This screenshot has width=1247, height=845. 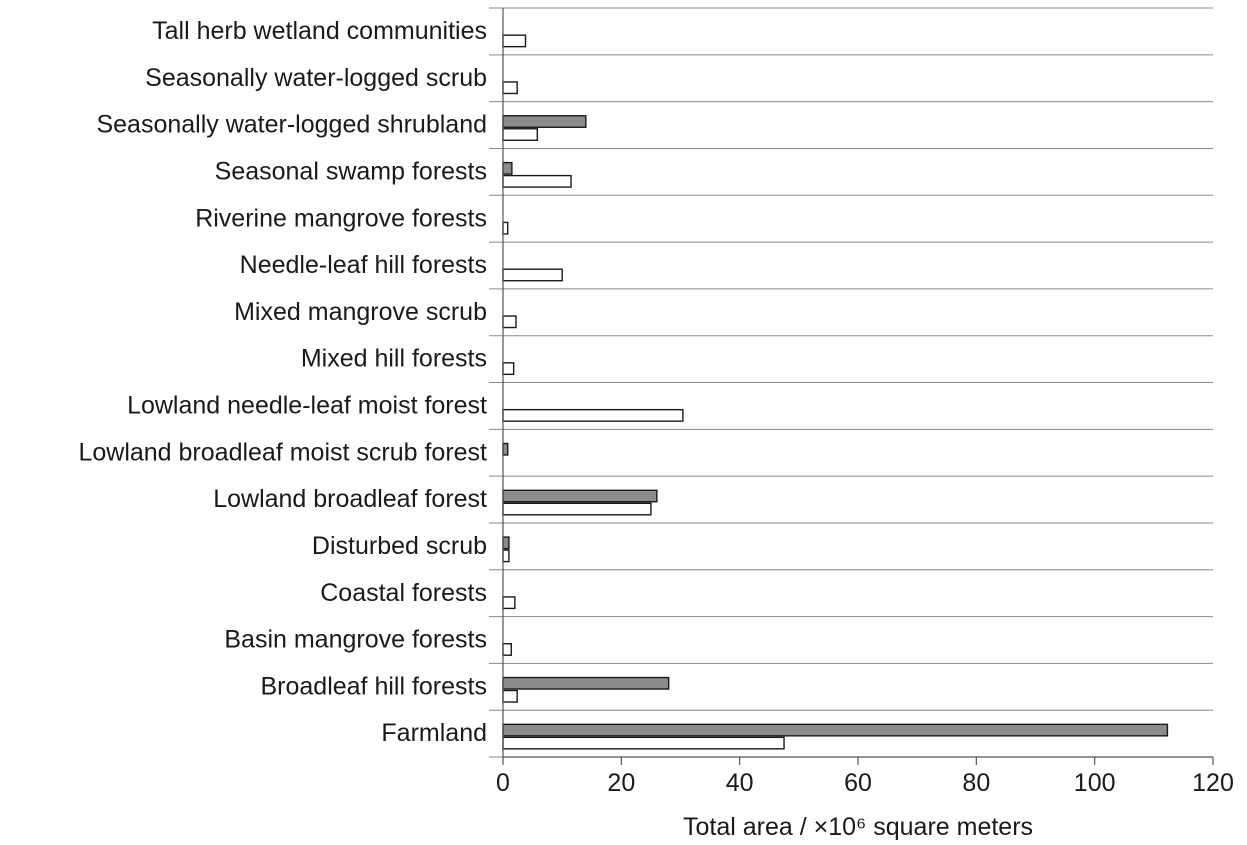 What do you see at coordinates (360, 312) in the screenshot?
I see `category-label: Mixed mangrove scrub` at bounding box center [360, 312].